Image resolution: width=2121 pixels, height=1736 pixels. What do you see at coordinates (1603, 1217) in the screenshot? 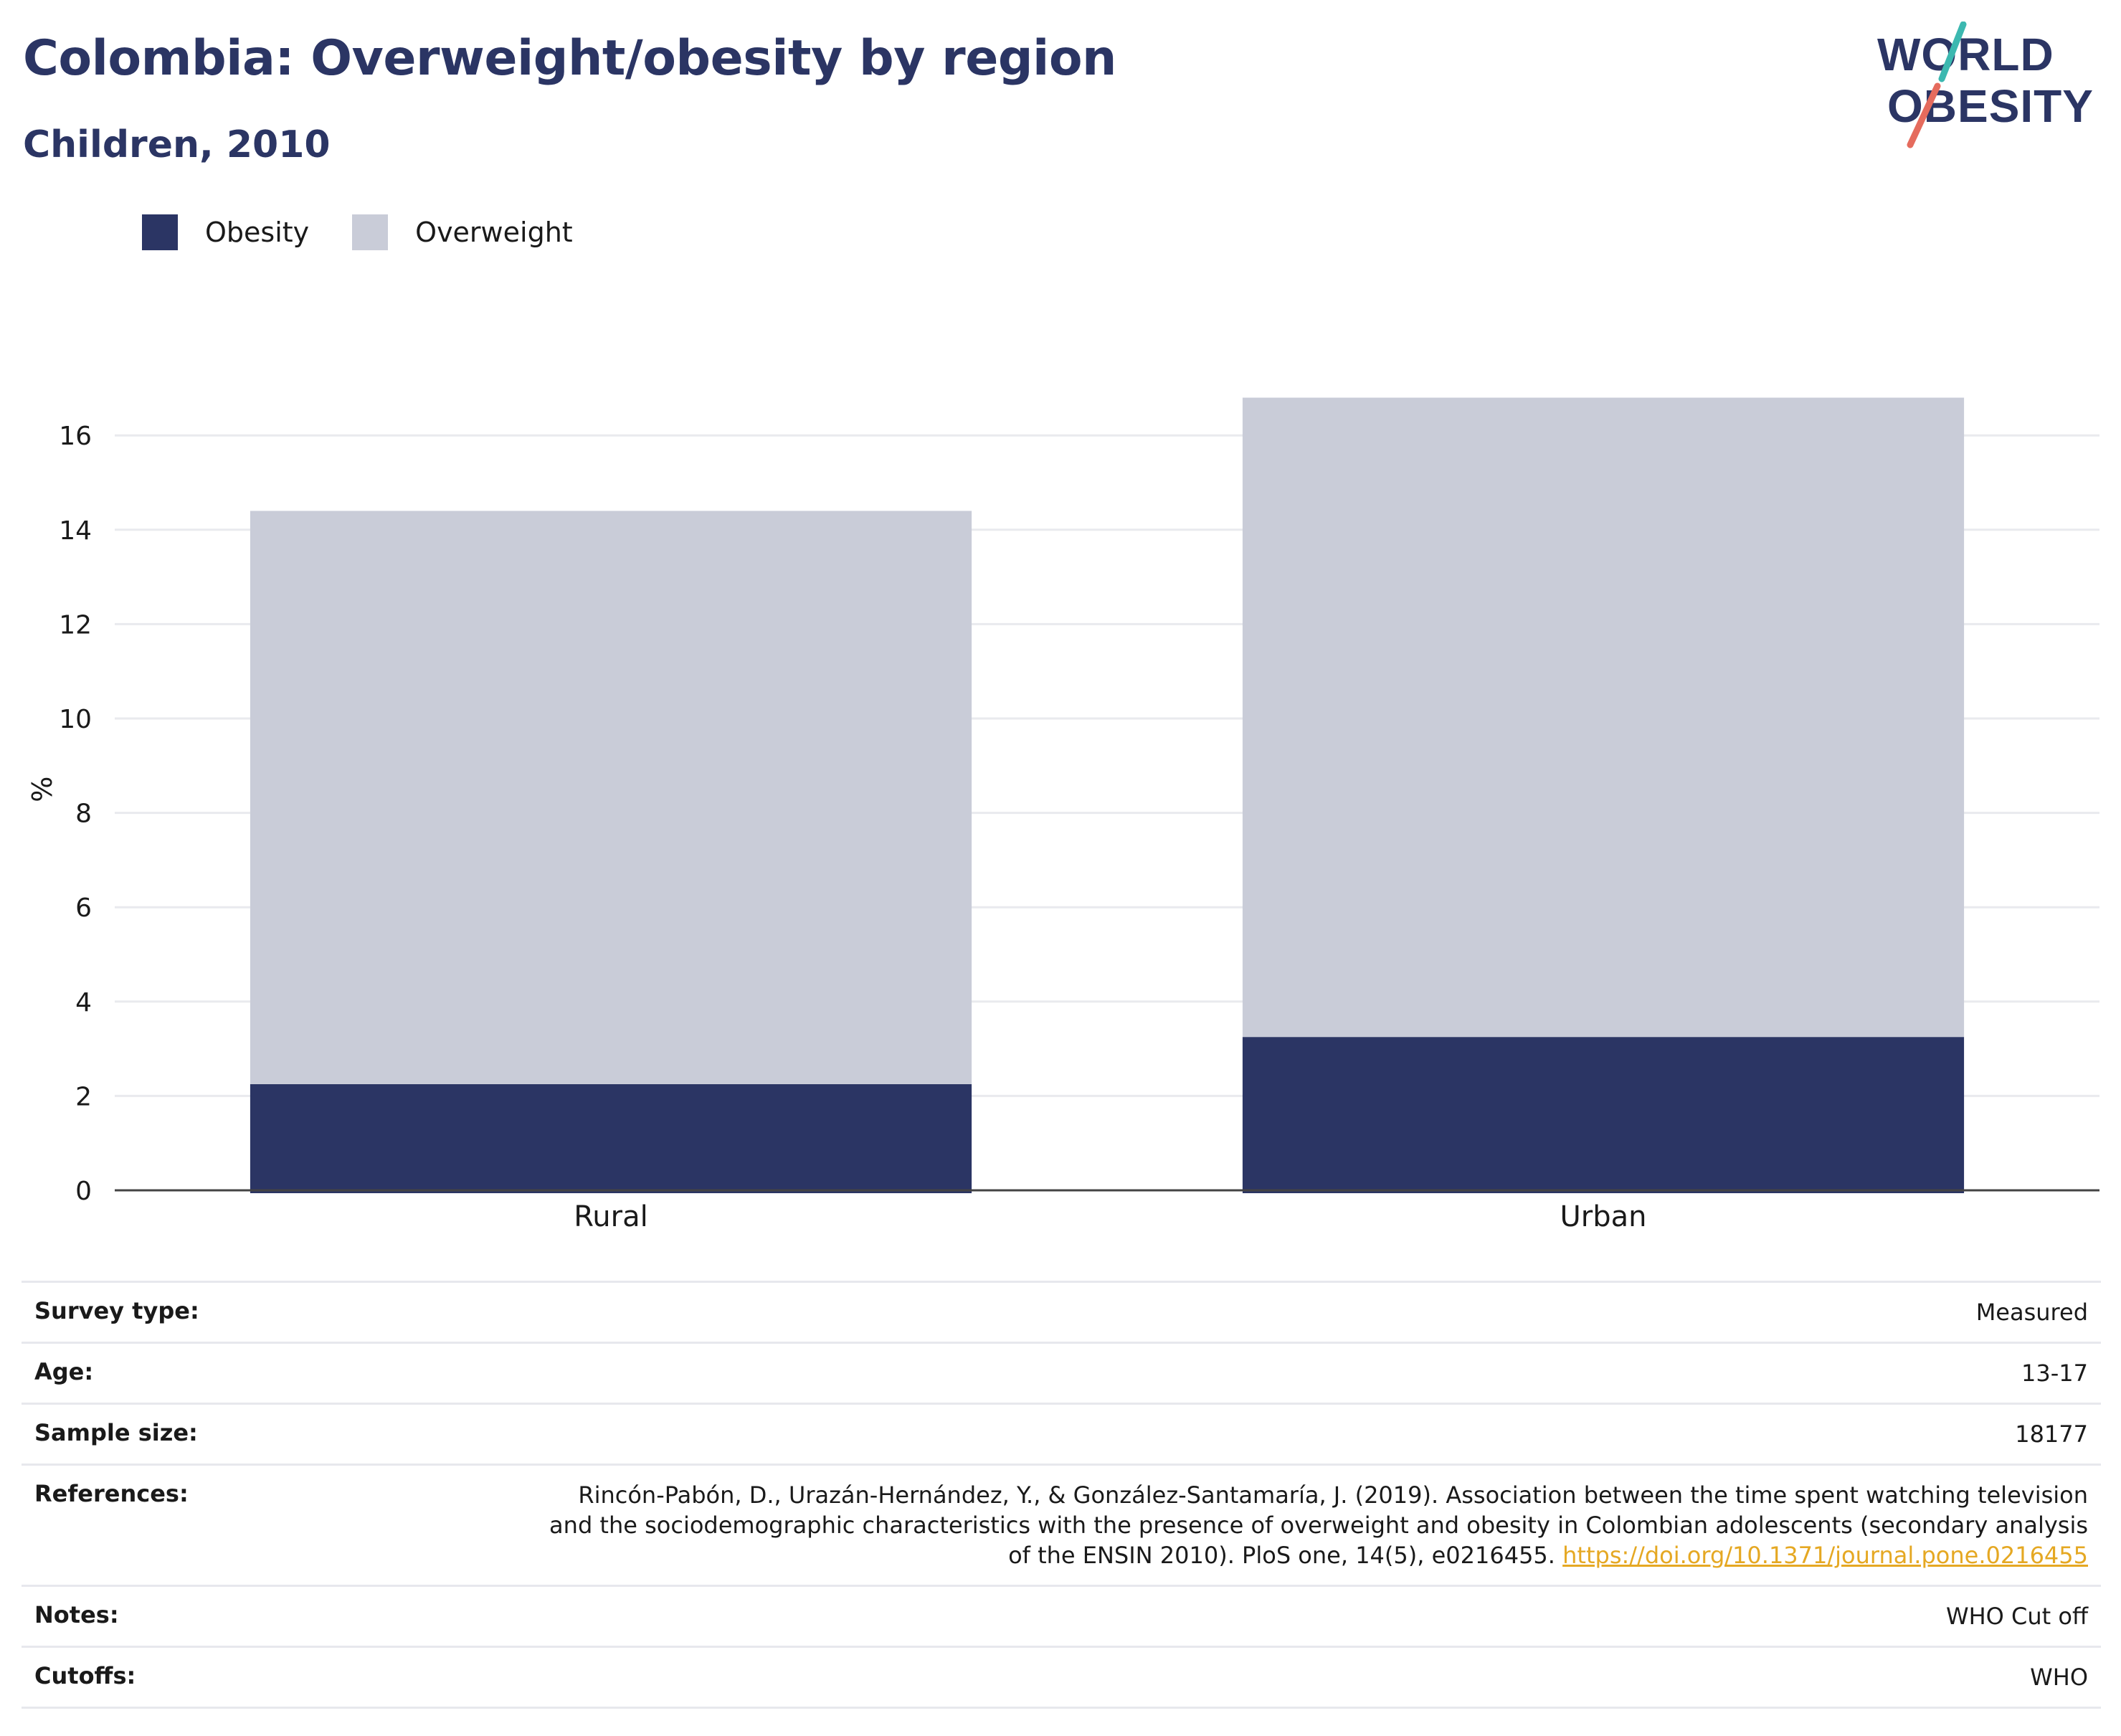
I see `x-tick-label: Urban` at bounding box center [1603, 1217].